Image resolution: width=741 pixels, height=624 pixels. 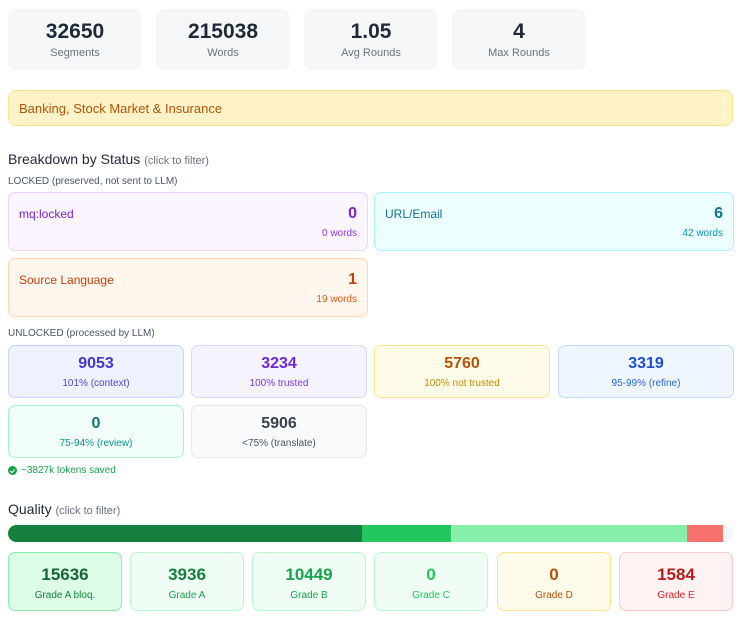 What do you see at coordinates (96, 363) in the screenshot?
I see `unlocked-card-value: 9053` at bounding box center [96, 363].